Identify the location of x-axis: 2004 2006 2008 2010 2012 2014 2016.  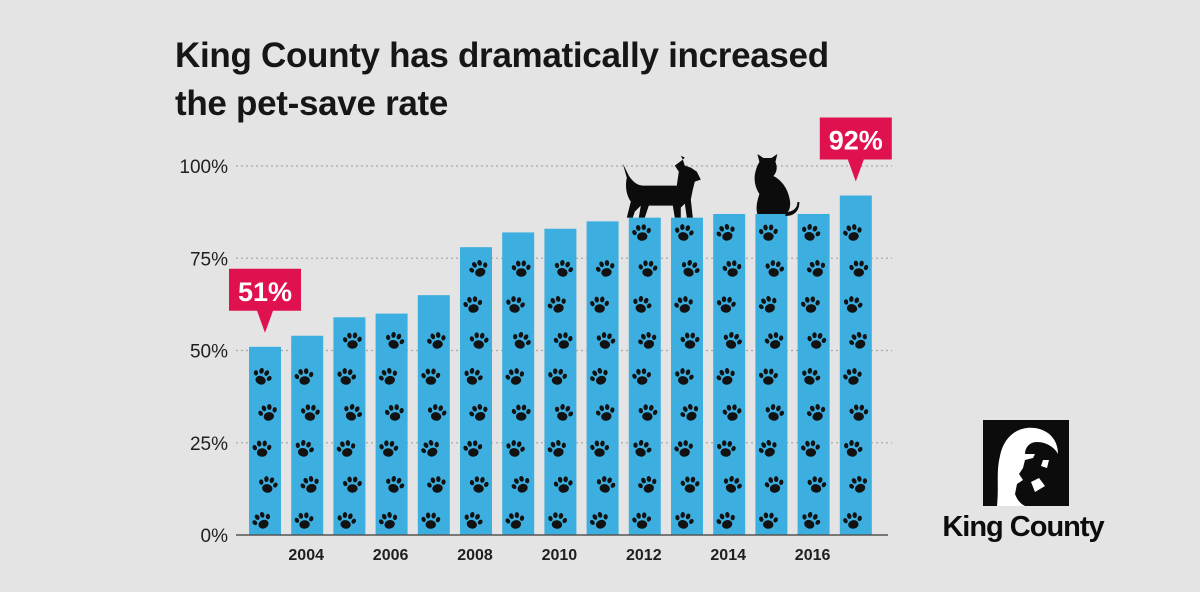
(562, 549).